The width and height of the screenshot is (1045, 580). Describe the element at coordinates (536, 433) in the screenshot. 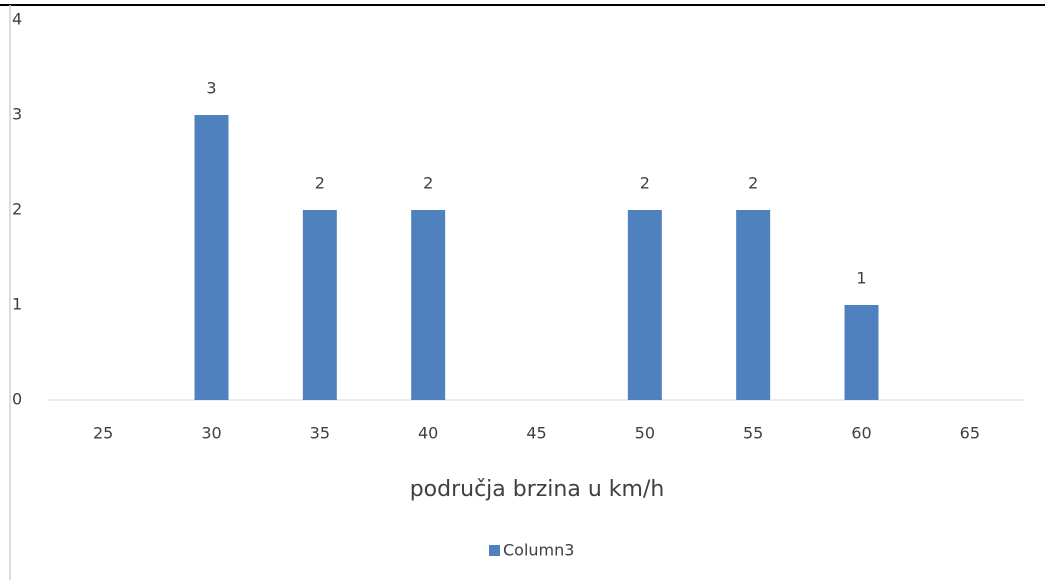

I see `x-tick-label: 45` at that location.